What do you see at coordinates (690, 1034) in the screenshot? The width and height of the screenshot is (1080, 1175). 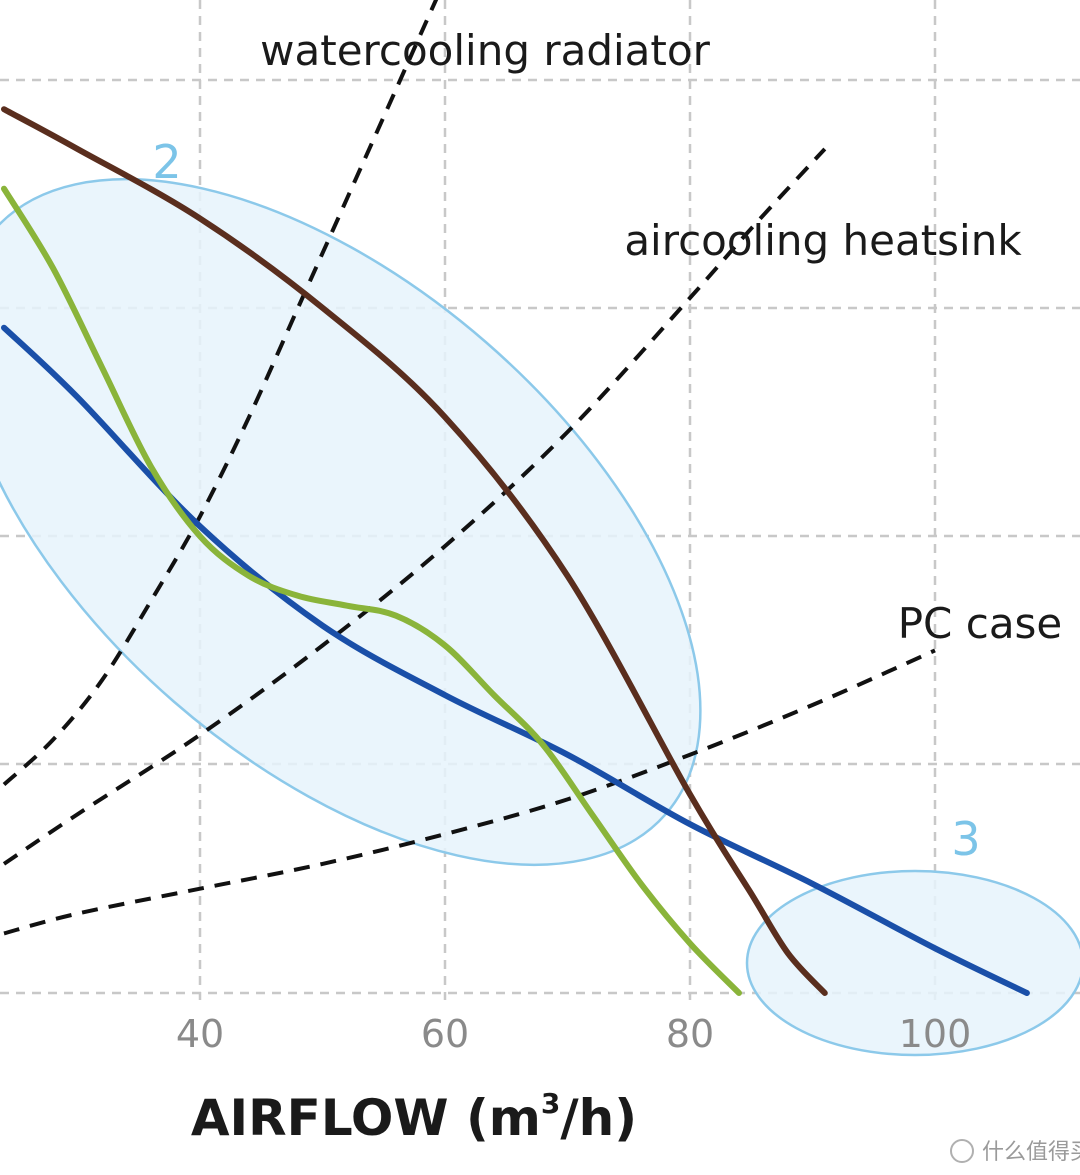 I see `x-tick-label: 80` at bounding box center [690, 1034].